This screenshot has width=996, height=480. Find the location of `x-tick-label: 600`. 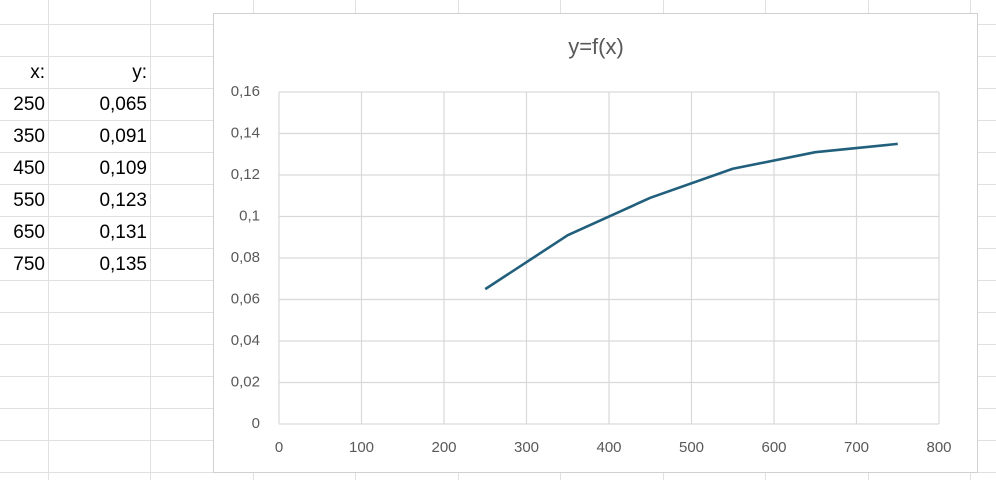

x-tick-label: 600 is located at coordinates (773, 447).